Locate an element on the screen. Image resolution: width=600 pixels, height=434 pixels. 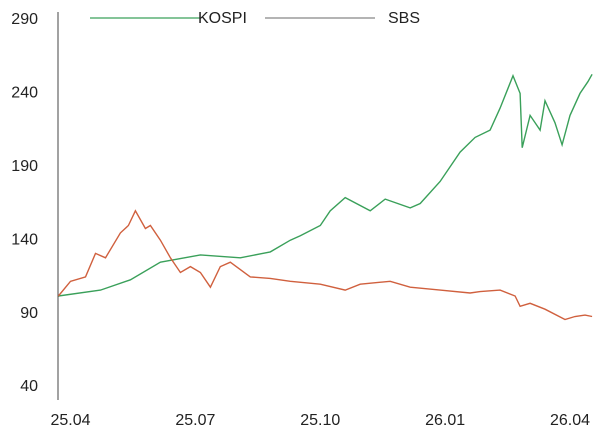
legend-label: SBS is located at coordinates (404, 18).